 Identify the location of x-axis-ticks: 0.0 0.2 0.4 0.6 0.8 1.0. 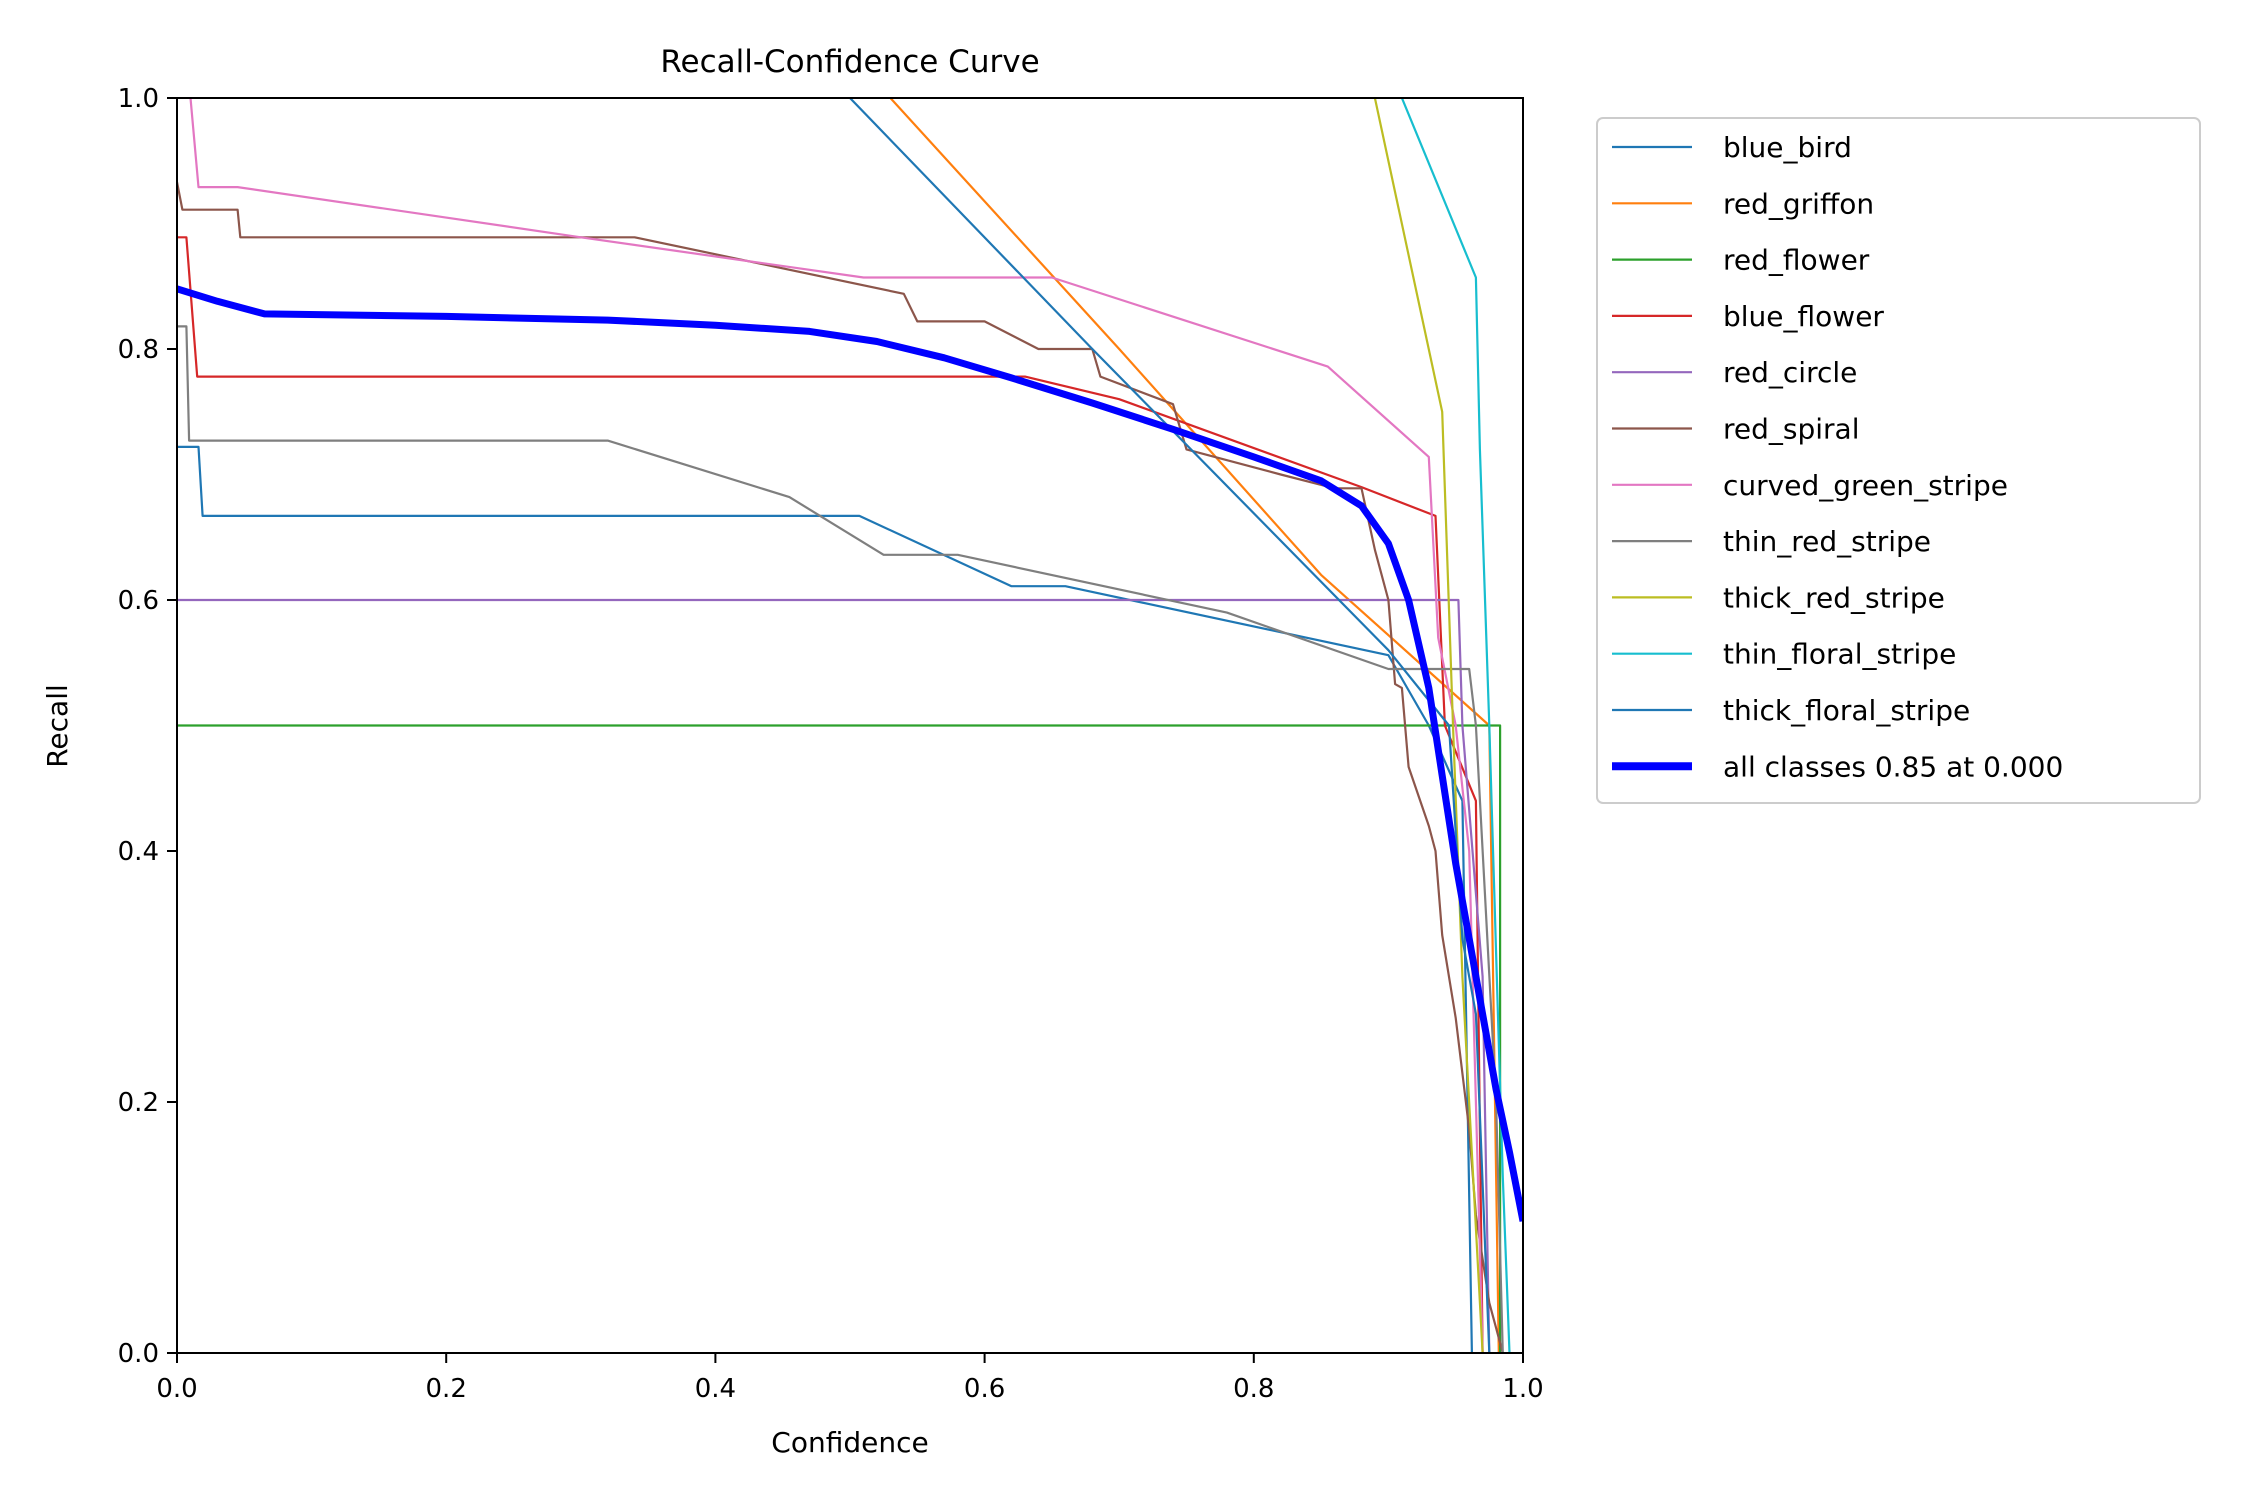
(850, 1378).